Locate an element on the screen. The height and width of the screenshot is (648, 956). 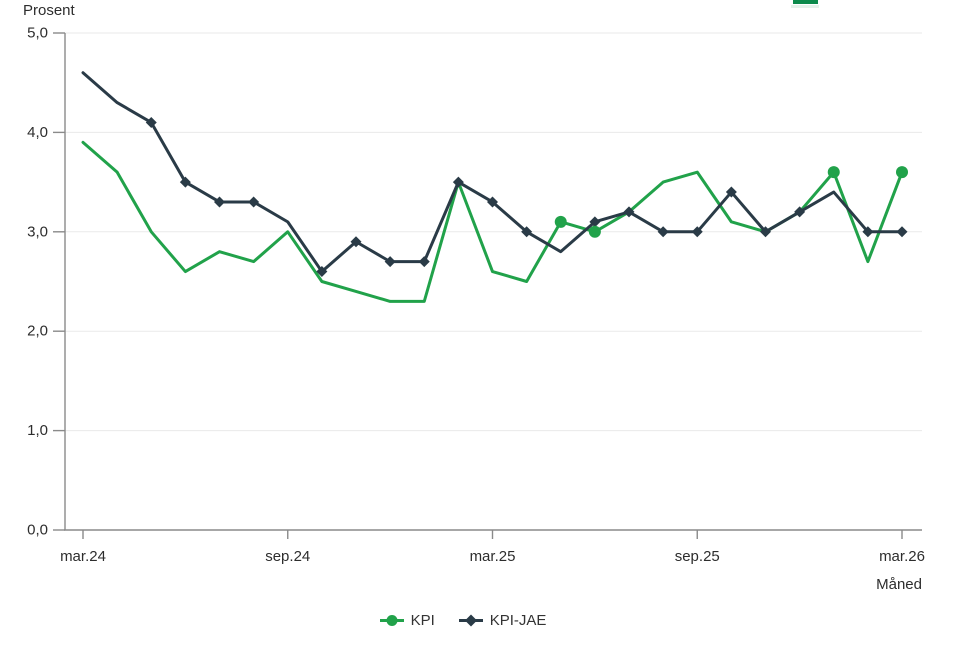
y-tick-label: 2,0 is located at coordinates (37, 331).